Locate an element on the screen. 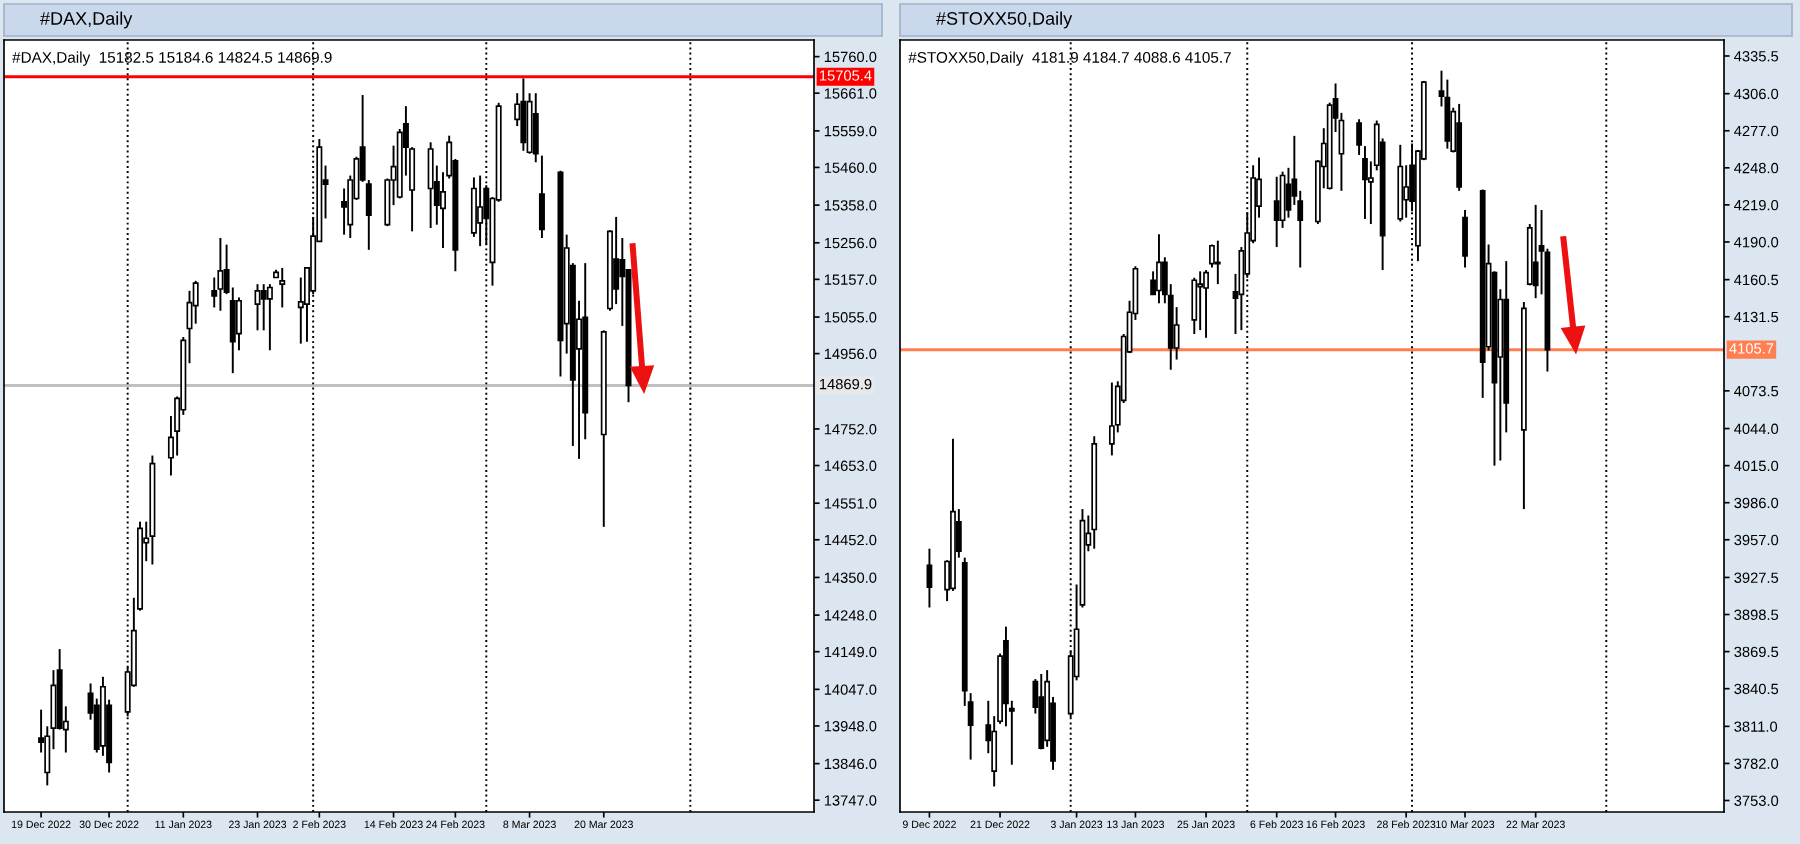  chart-title: #DAX,Daily is located at coordinates (86, 20).